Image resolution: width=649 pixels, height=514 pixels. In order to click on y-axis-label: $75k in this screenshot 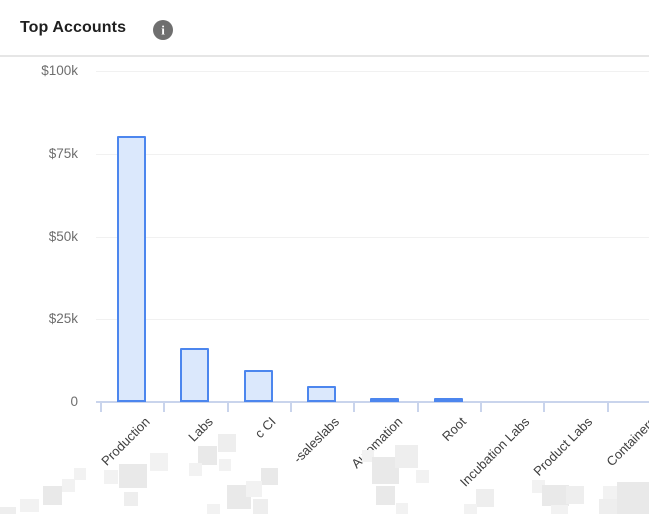, I will do `click(63, 153)`.